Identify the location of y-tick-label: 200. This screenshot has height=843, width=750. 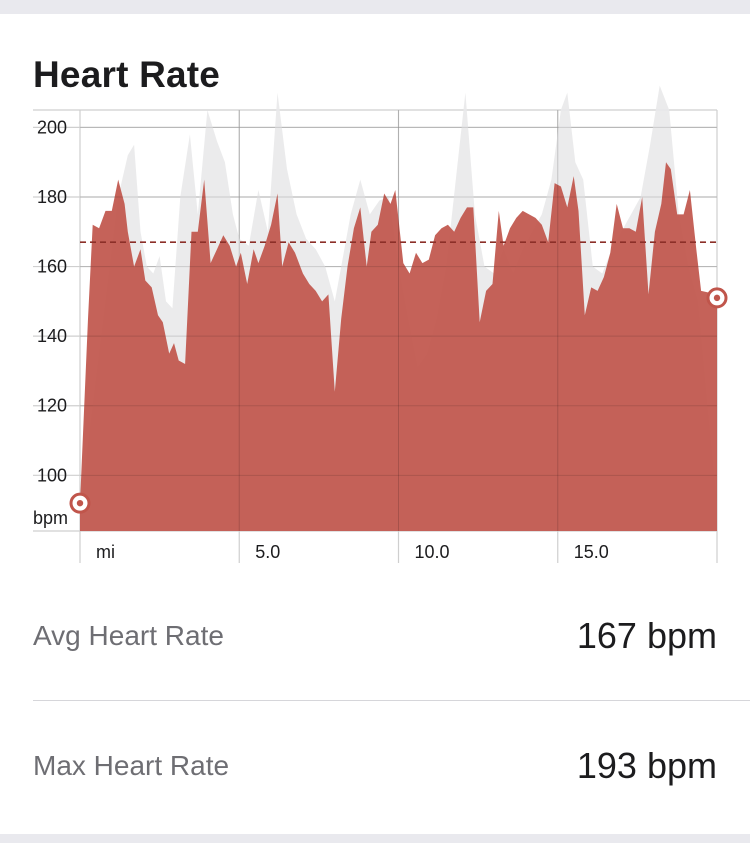
(52, 127).